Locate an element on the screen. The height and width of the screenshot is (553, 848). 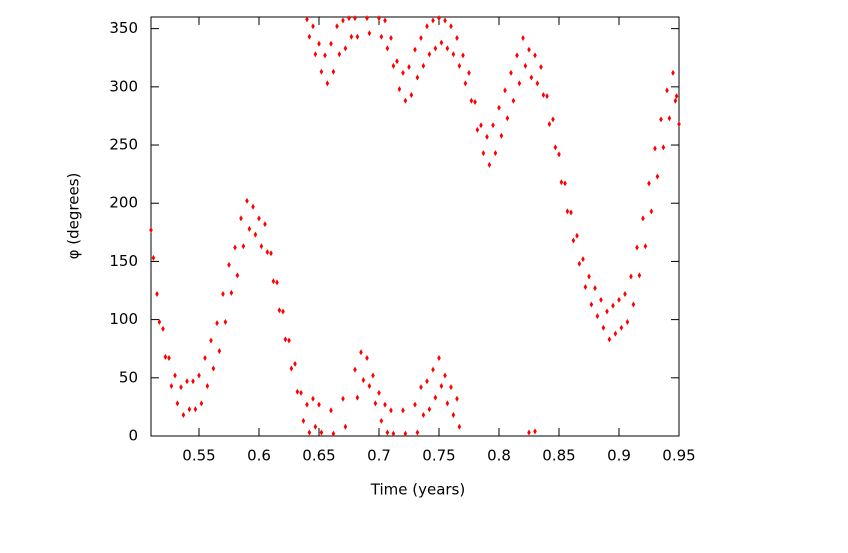
x-tick-label: 0.65 is located at coordinates (318, 456).